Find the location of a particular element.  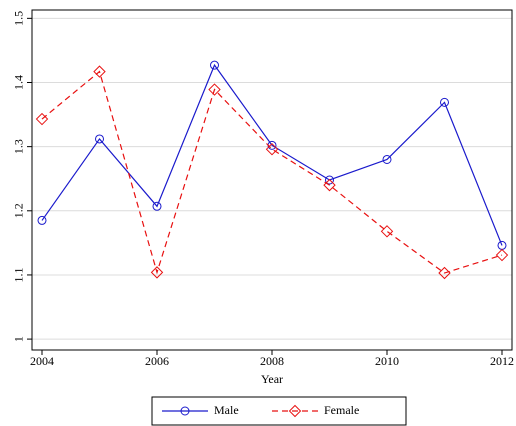

x-axis-label: Year is located at coordinates (272, 379).